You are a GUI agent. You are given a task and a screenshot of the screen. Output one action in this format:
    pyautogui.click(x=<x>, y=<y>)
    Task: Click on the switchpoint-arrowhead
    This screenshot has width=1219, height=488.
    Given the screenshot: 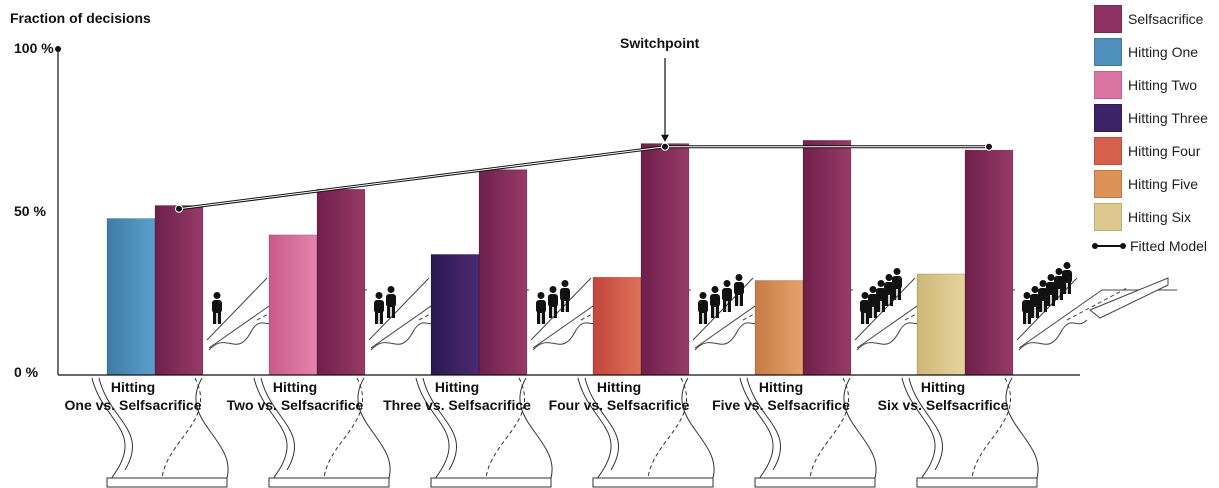 What is the action you would take?
    pyautogui.click(x=665, y=138)
    